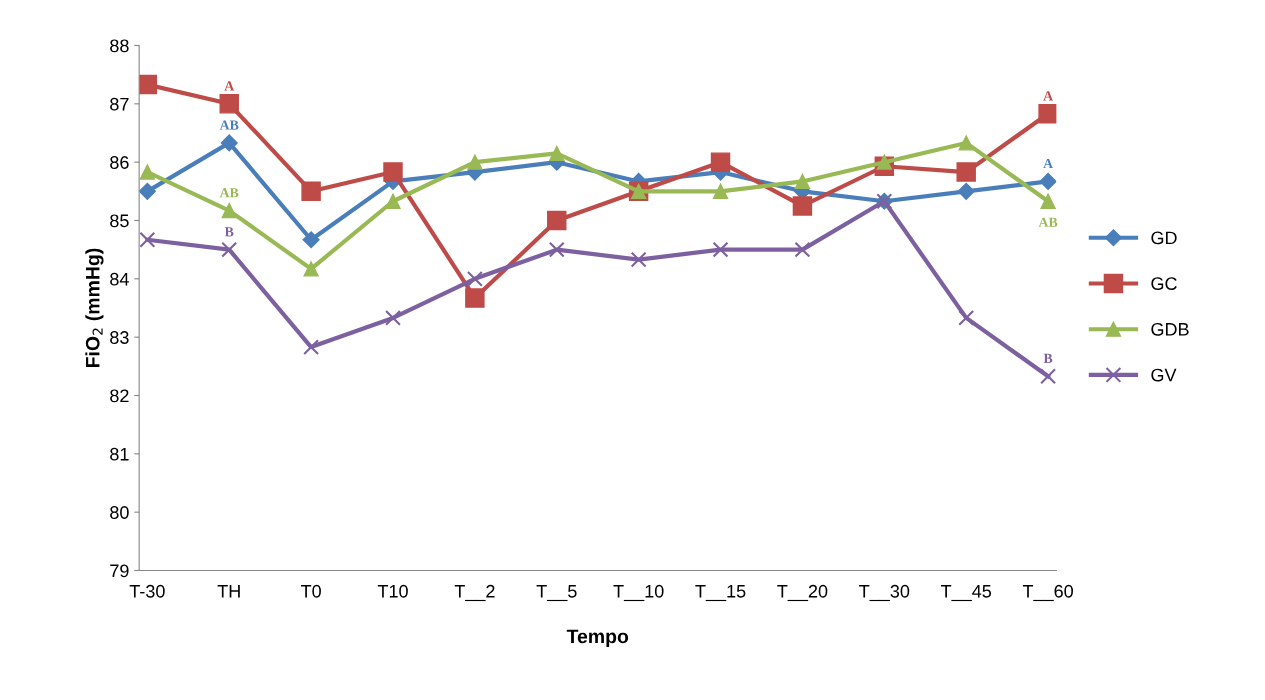 The image size is (1265, 700). Describe the element at coordinates (119, 337) in the screenshot. I see `y-tick-label: 83` at that location.